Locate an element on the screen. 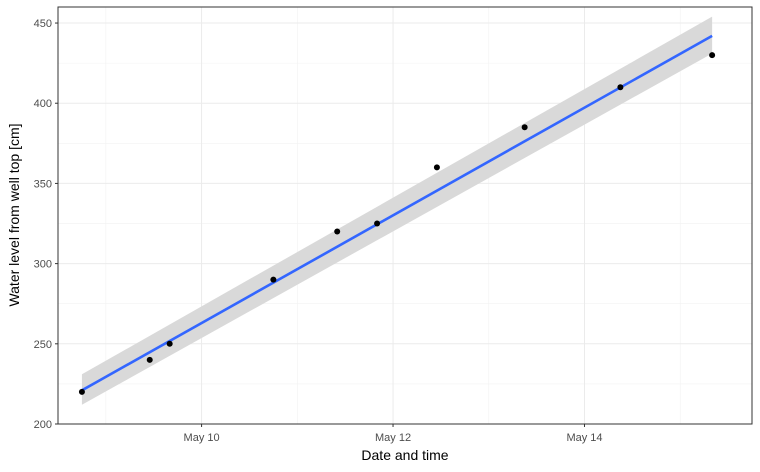 The width and height of the screenshot is (760, 472). y-axis-title: Water level from well top [cm] is located at coordinates (14, 214).